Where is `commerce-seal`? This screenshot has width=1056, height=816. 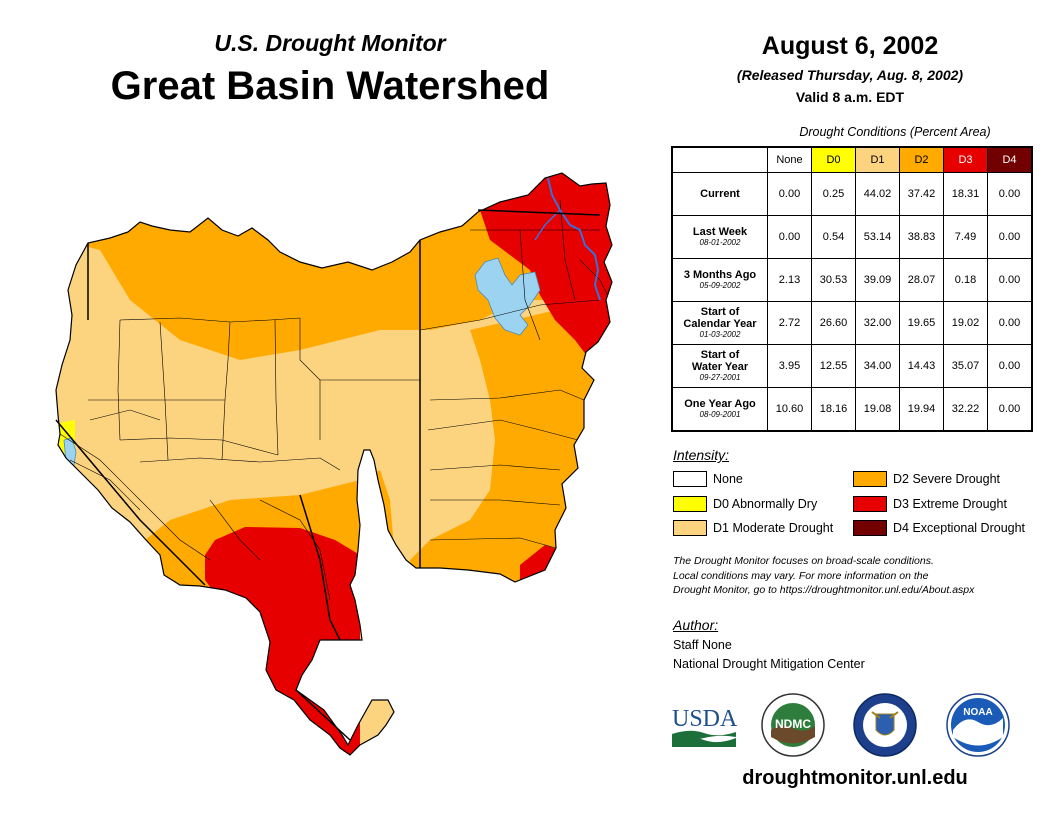 commerce-seal is located at coordinates (885, 725).